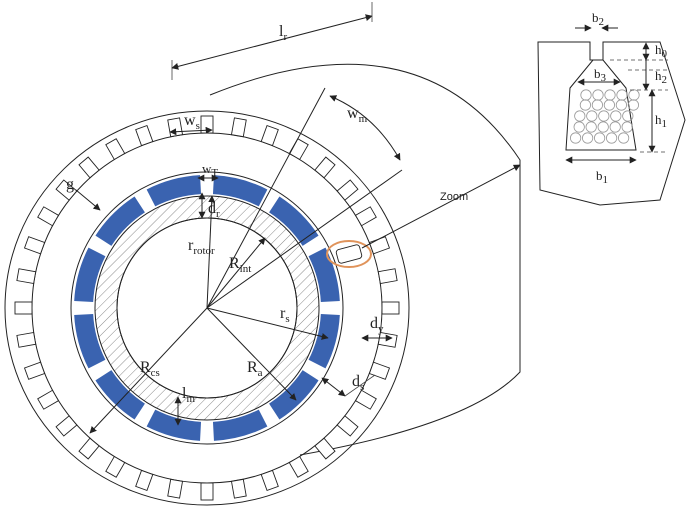 The width and height of the screenshot is (700, 508). Describe the element at coordinates (192, 122) in the screenshot. I see `label-ws: ws` at that location.